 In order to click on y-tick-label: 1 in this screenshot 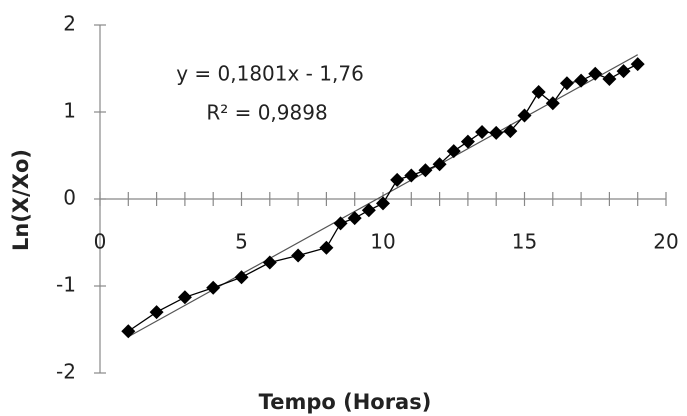, I will do `click(69, 111)`.